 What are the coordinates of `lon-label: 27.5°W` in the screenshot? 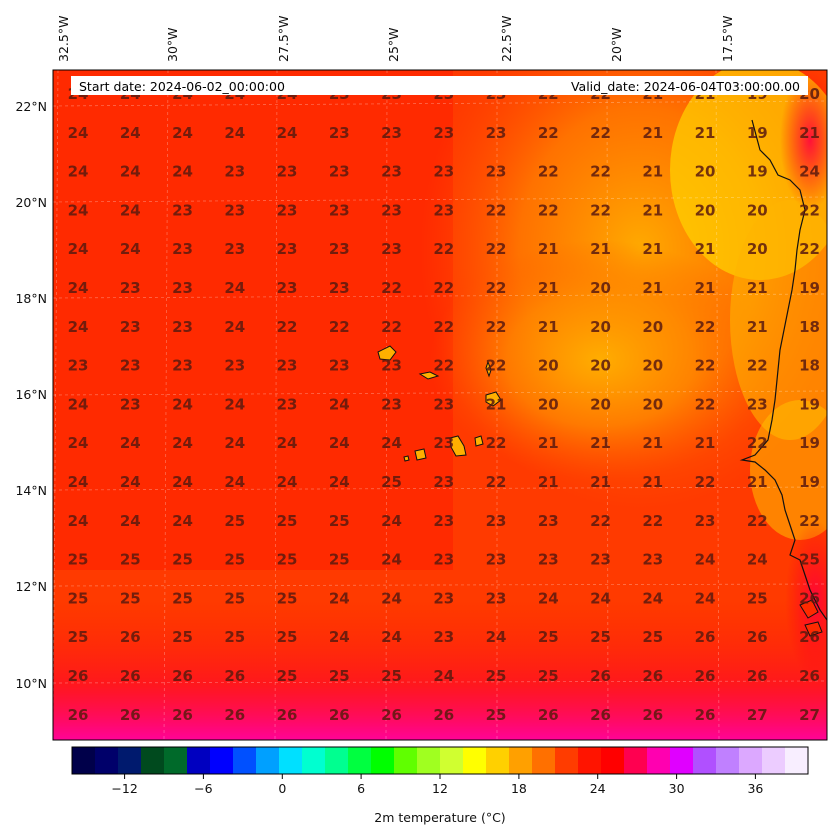 It's located at (283, 39).